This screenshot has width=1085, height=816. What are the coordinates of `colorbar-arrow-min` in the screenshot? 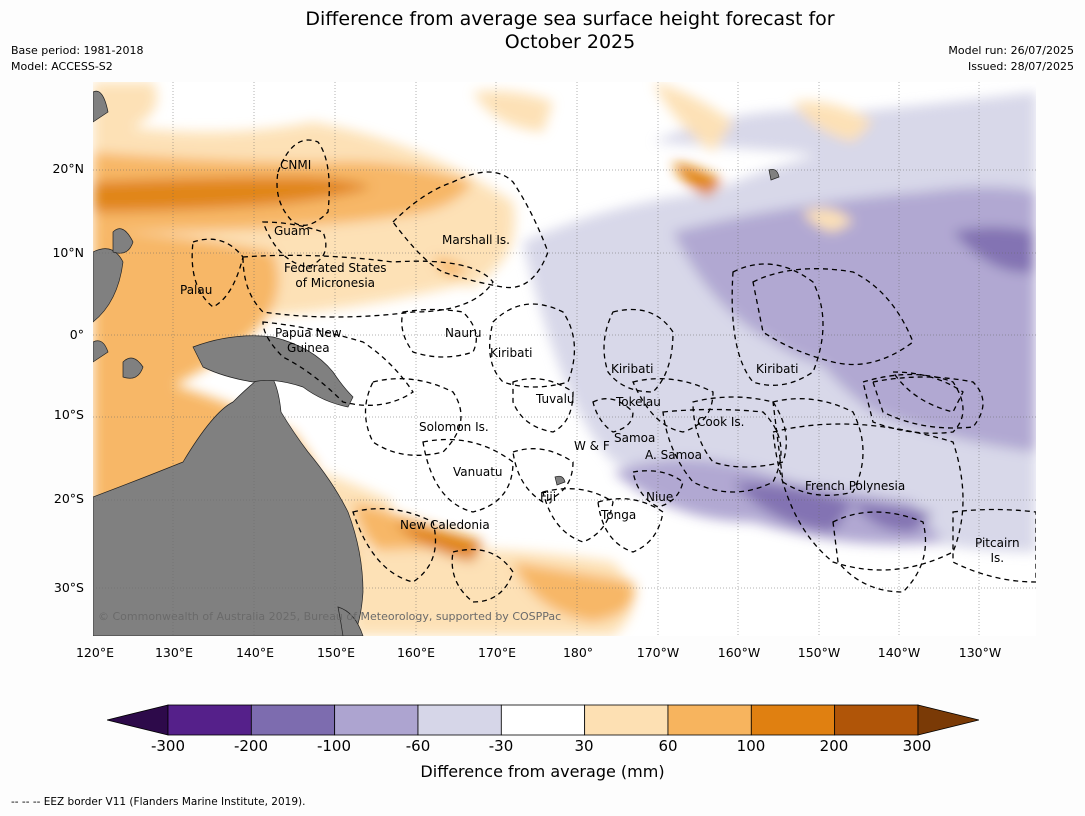 It's located at (138, 720).